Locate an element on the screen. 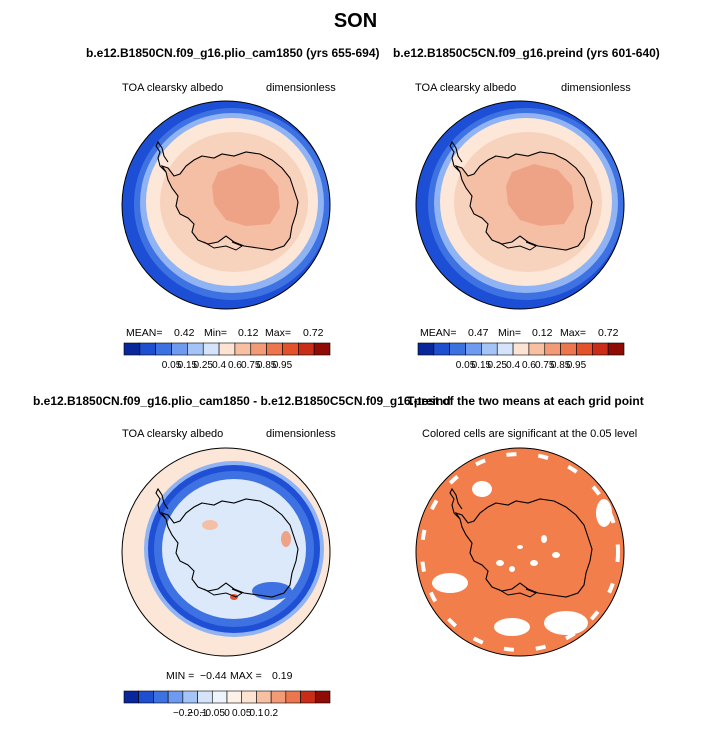 Image resolution: width=711 pixels, height=748 pixels. panel4-polar-map is located at coordinates (520, 552).